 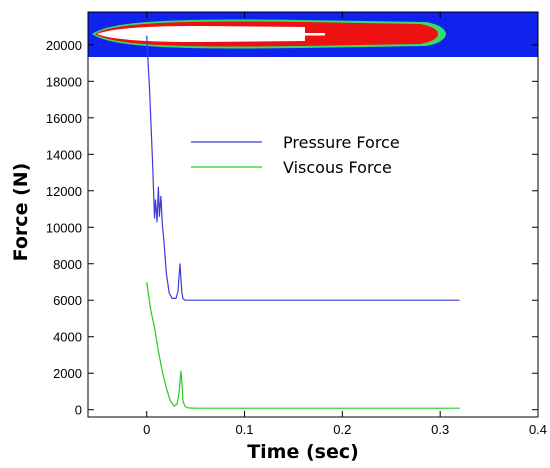 What do you see at coordinates (64, 45) in the screenshot?
I see `y-tick-label: 20000` at bounding box center [64, 45].